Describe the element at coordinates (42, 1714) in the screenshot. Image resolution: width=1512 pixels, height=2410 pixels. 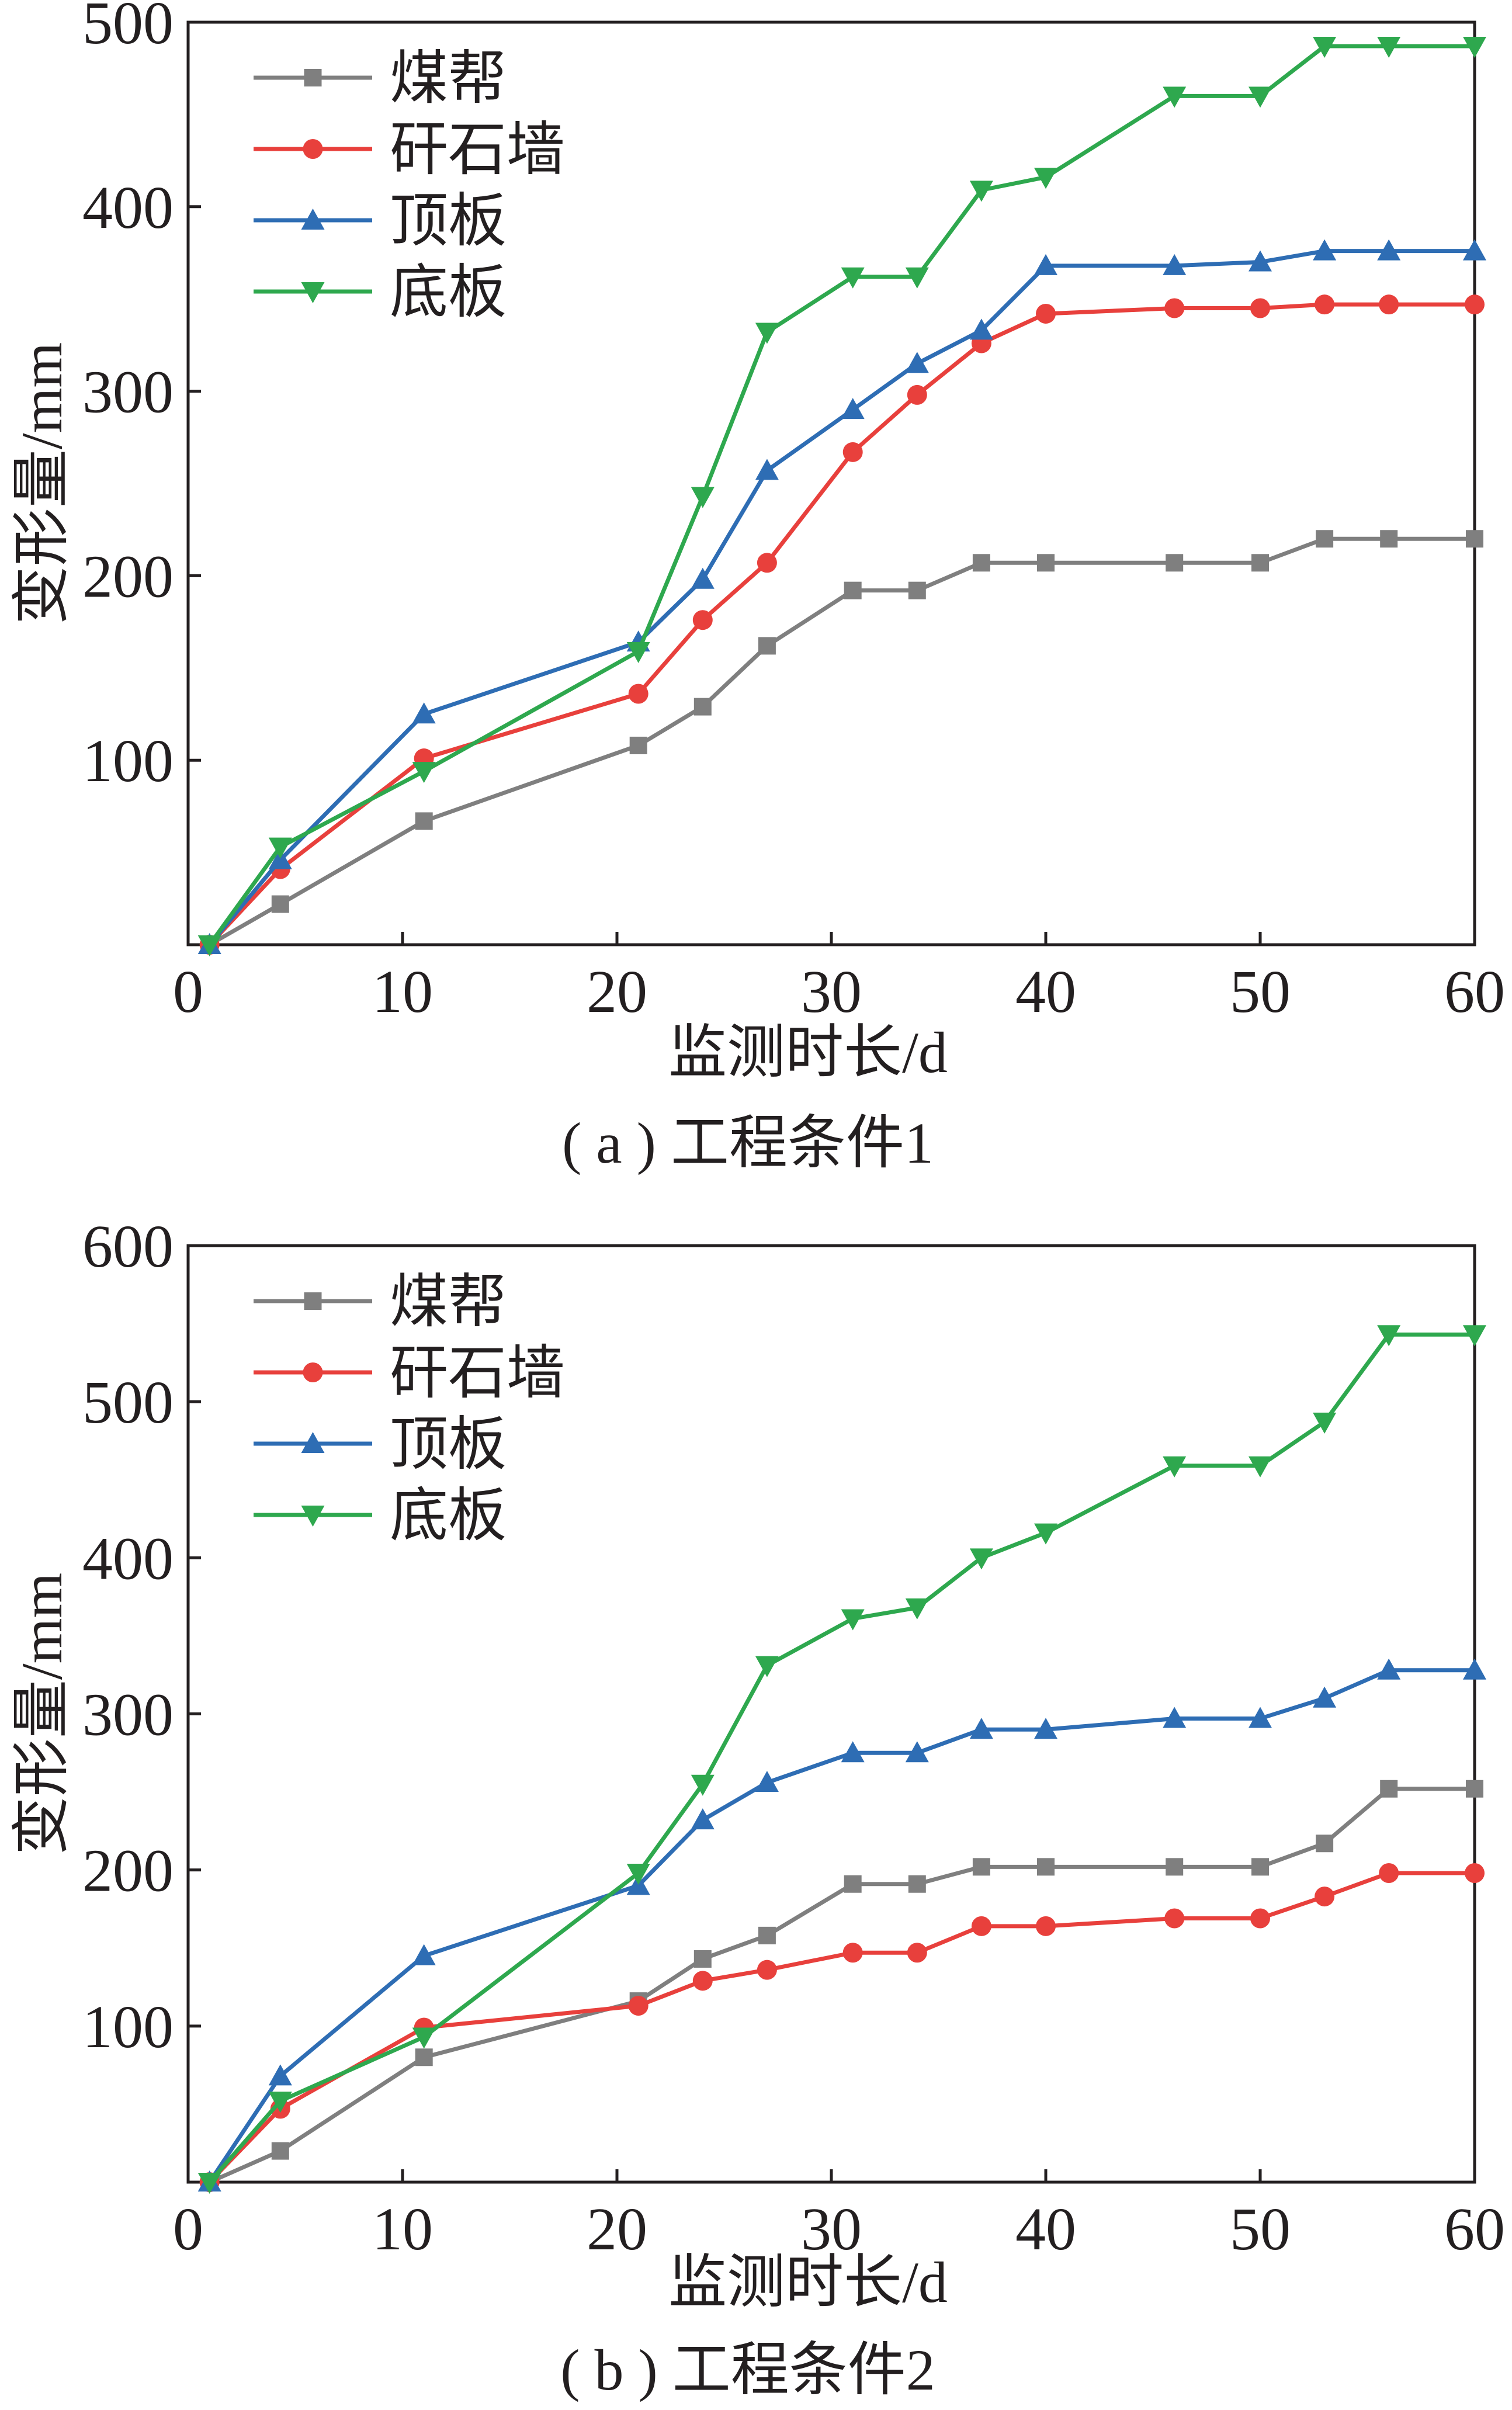
I see `y-axis-title: 变形量/mm` at that location.